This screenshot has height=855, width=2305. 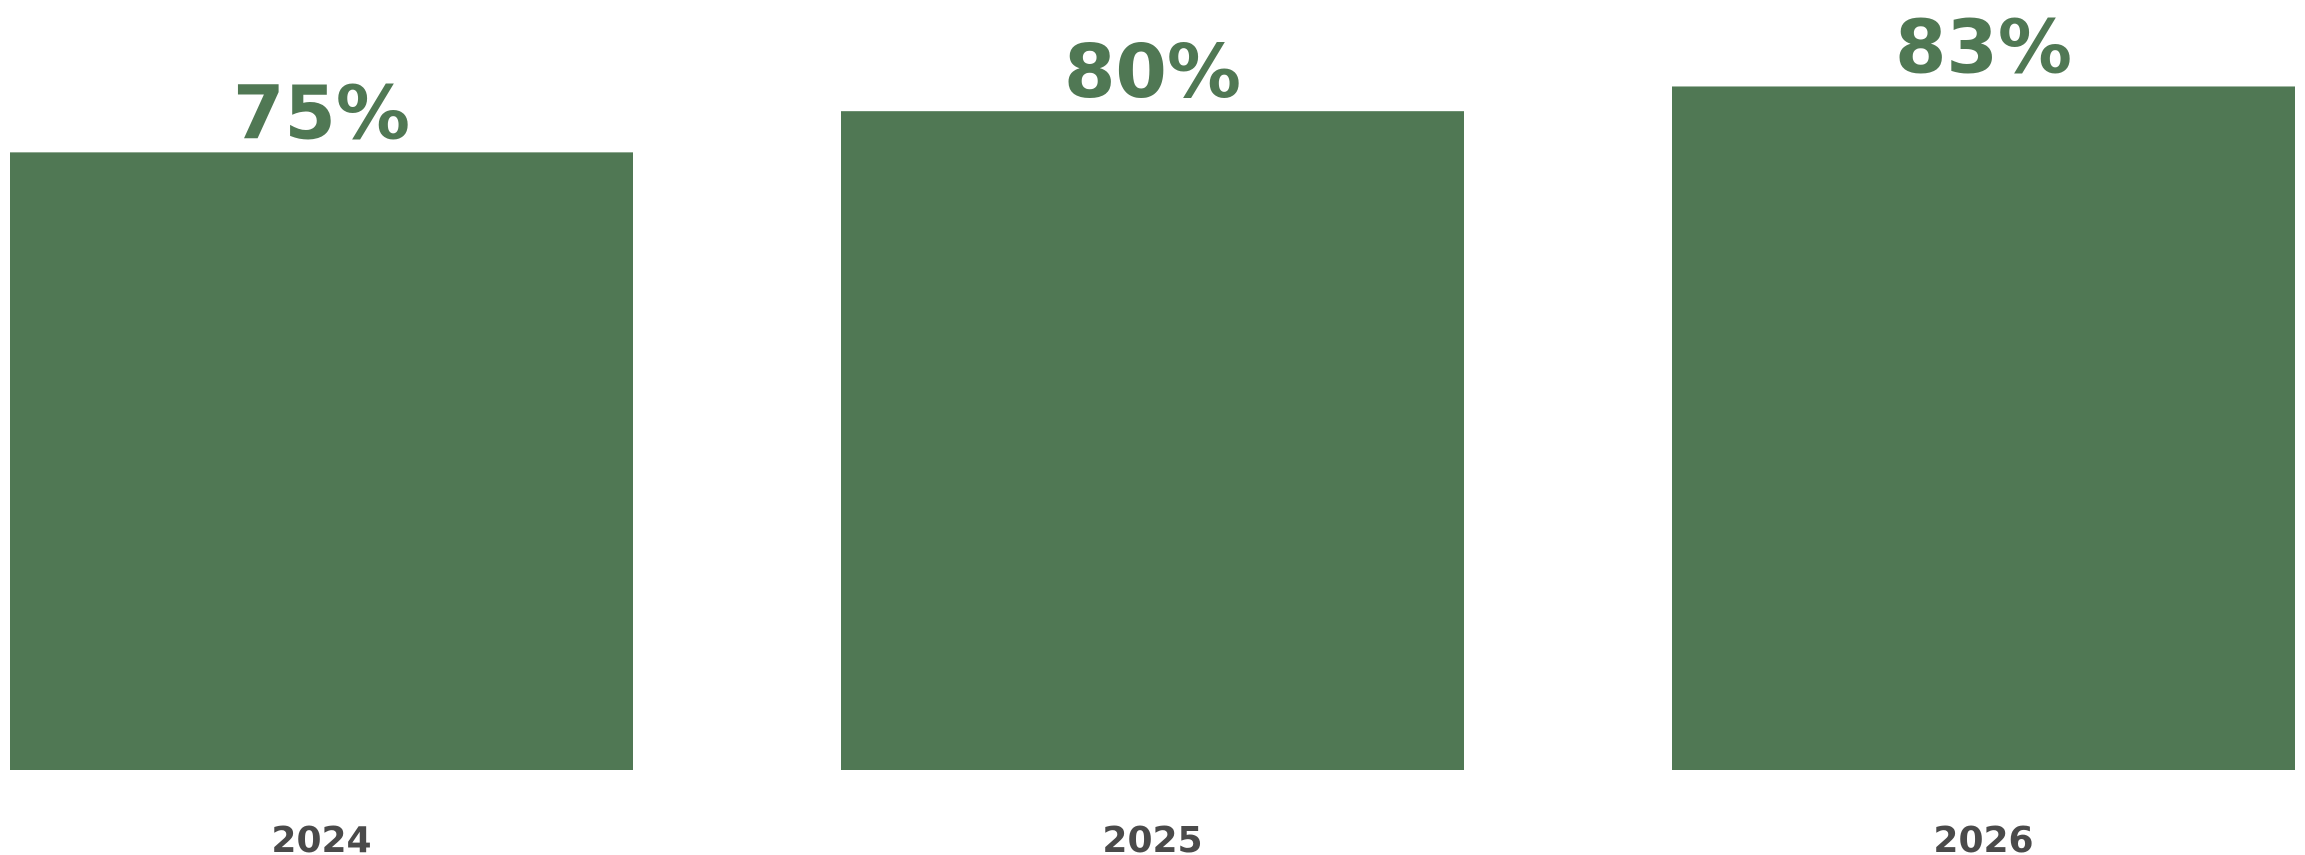 I want to click on x-tick-label-2025: 2025, so click(x=1152, y=837).